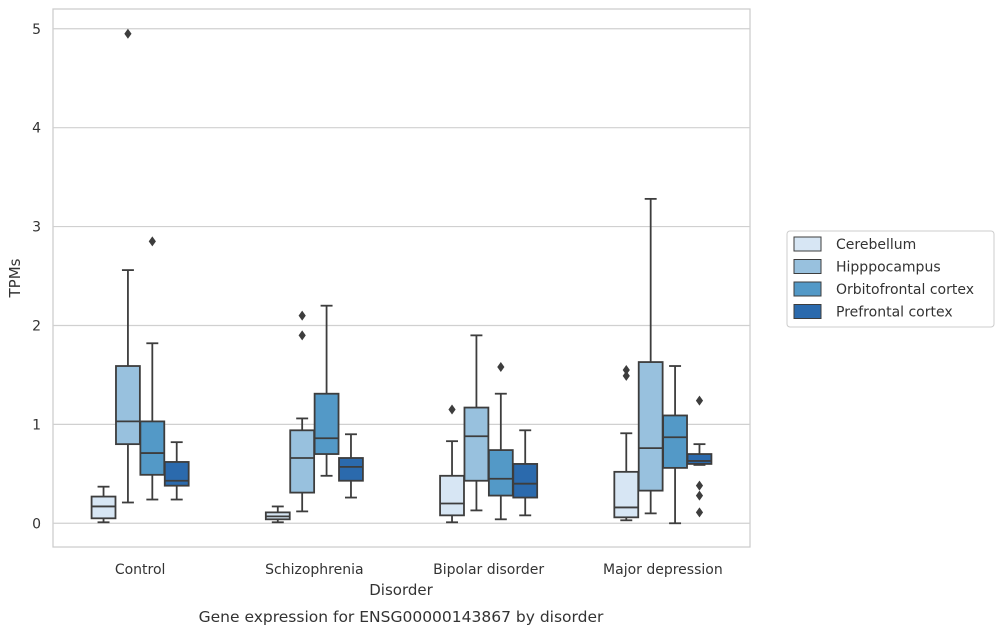  I want to click on x-tick-label-1: Schizophrenia, so click(314, 570).